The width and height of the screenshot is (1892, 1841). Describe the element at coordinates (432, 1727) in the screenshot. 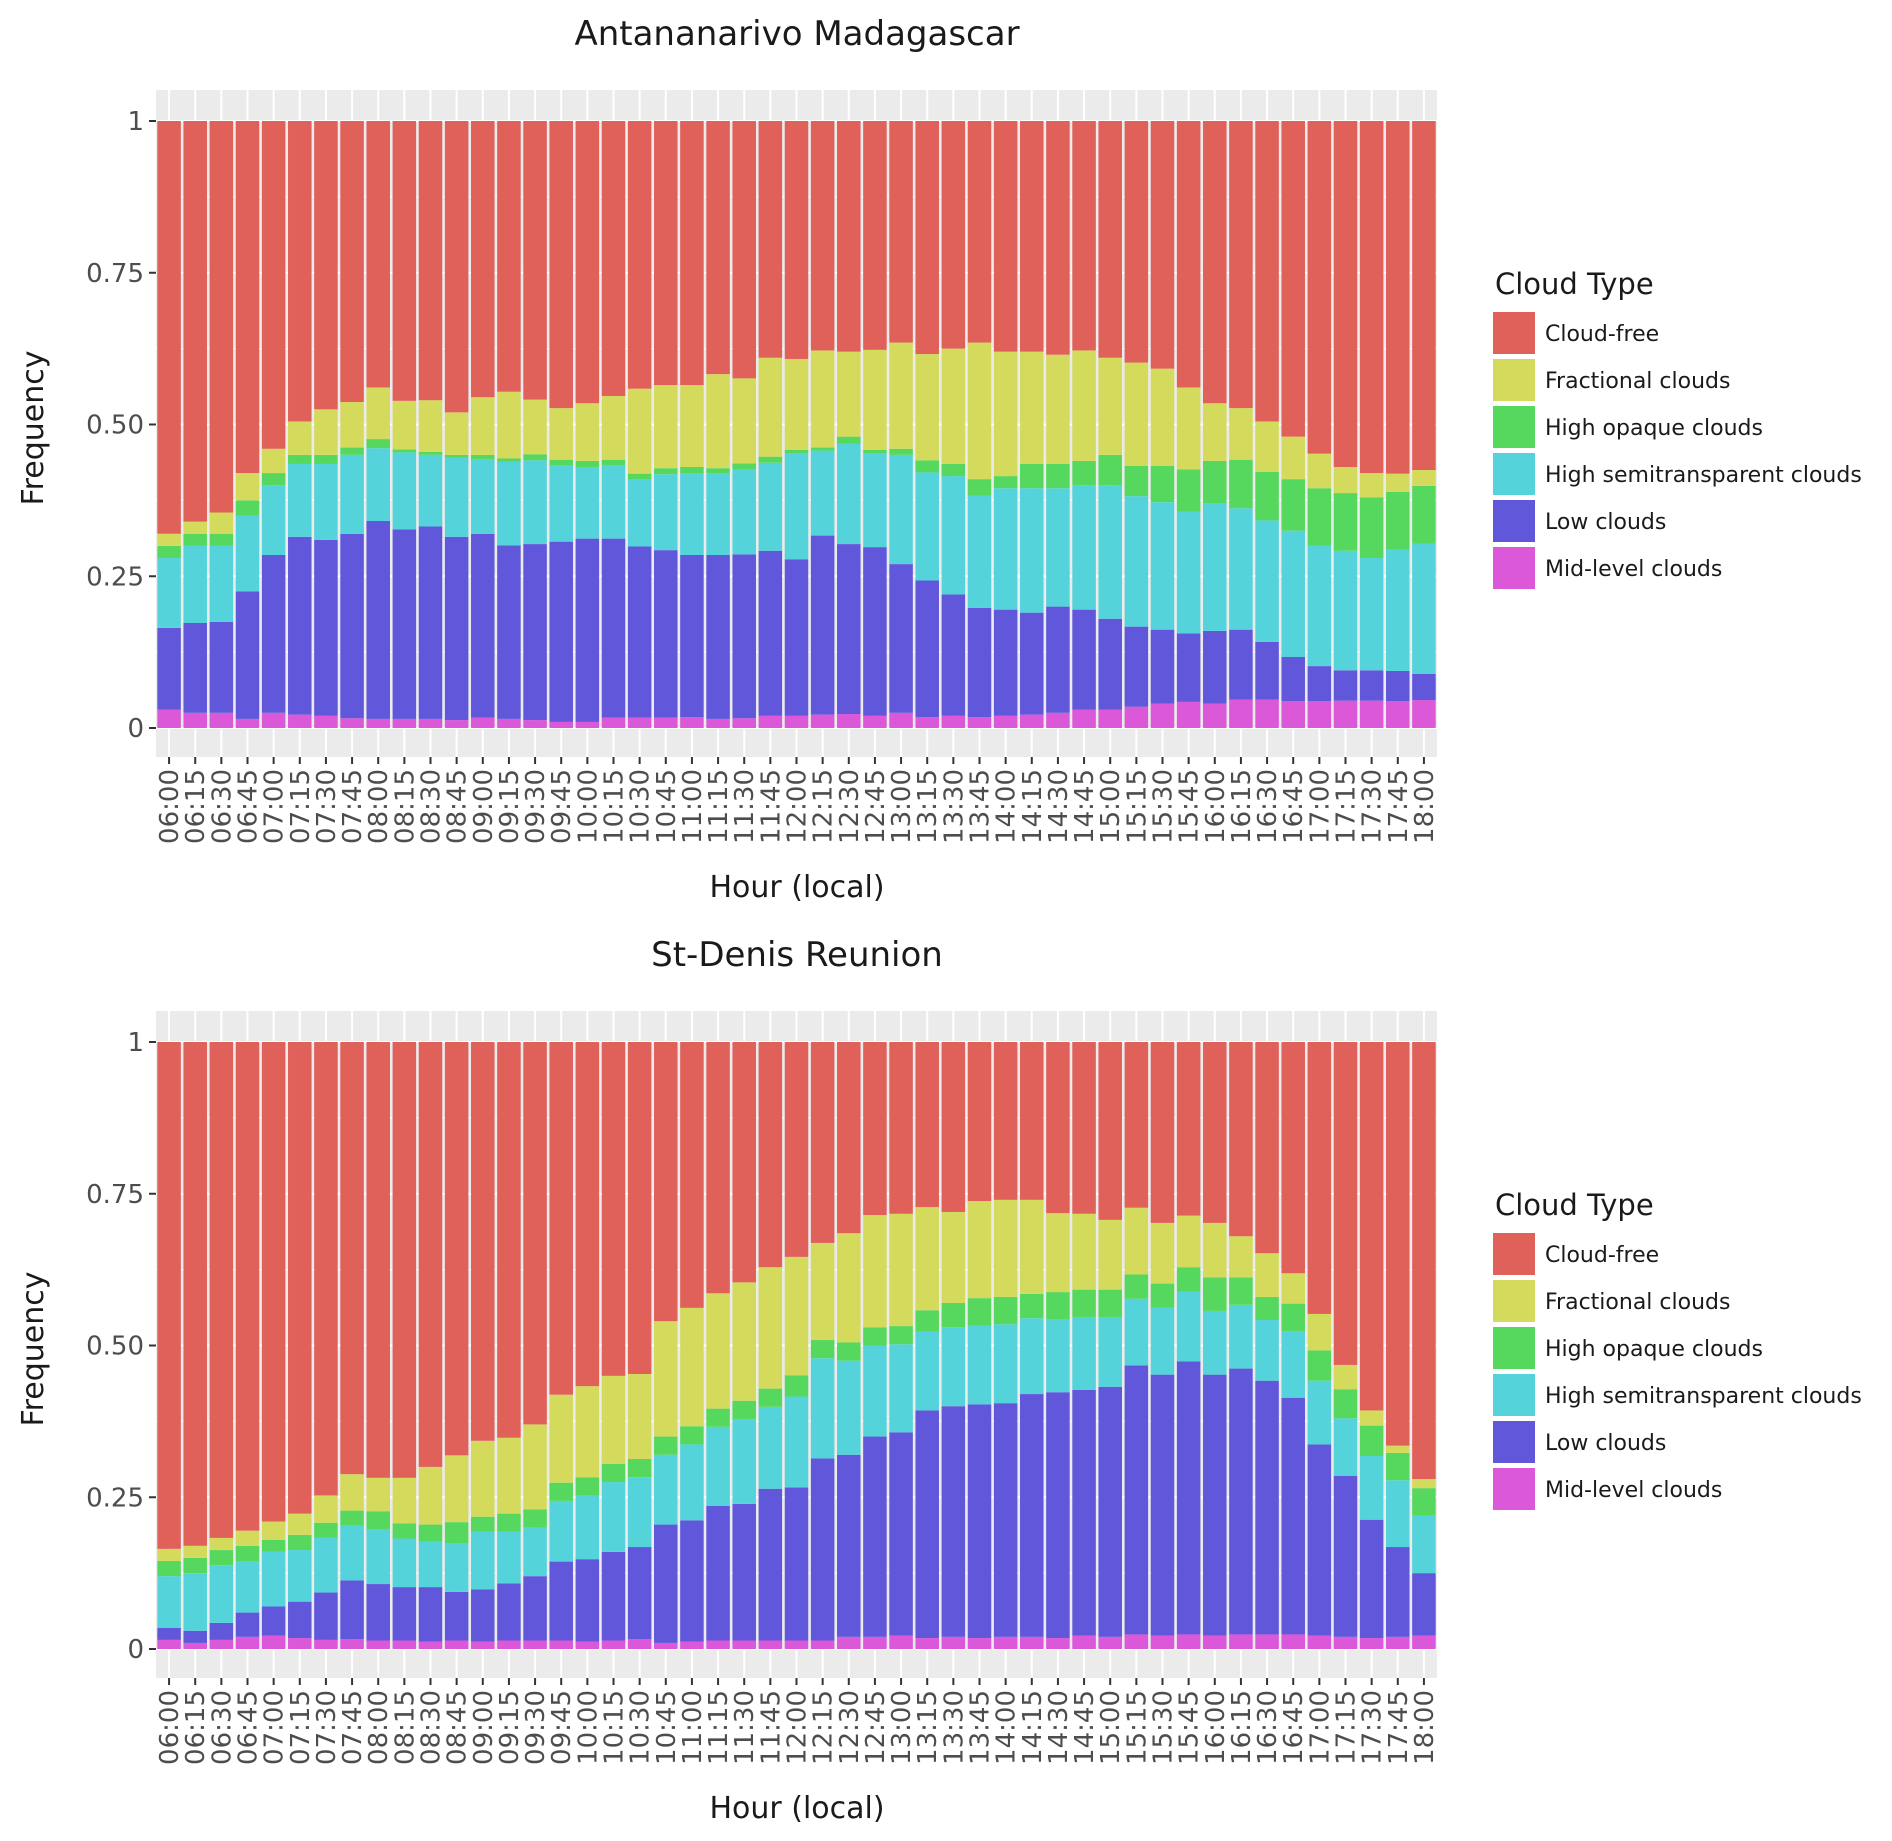

I see `x-tick-label: 08:30` at that location.